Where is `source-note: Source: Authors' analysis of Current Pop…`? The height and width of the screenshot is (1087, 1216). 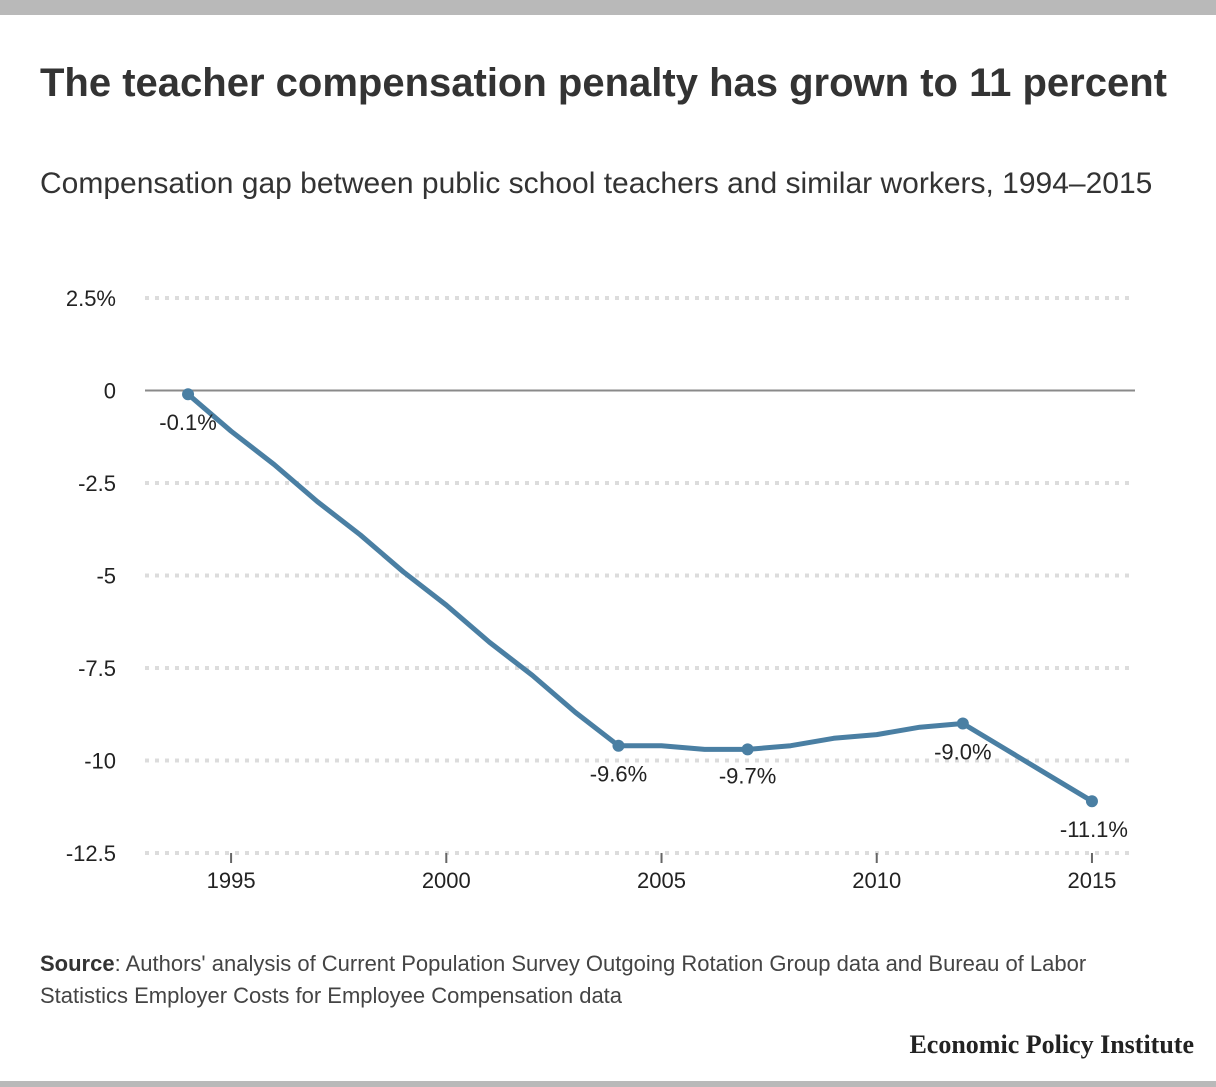
source-note: Source: Authors' analysis of Current Pop… is located at coordinates (610, 980).